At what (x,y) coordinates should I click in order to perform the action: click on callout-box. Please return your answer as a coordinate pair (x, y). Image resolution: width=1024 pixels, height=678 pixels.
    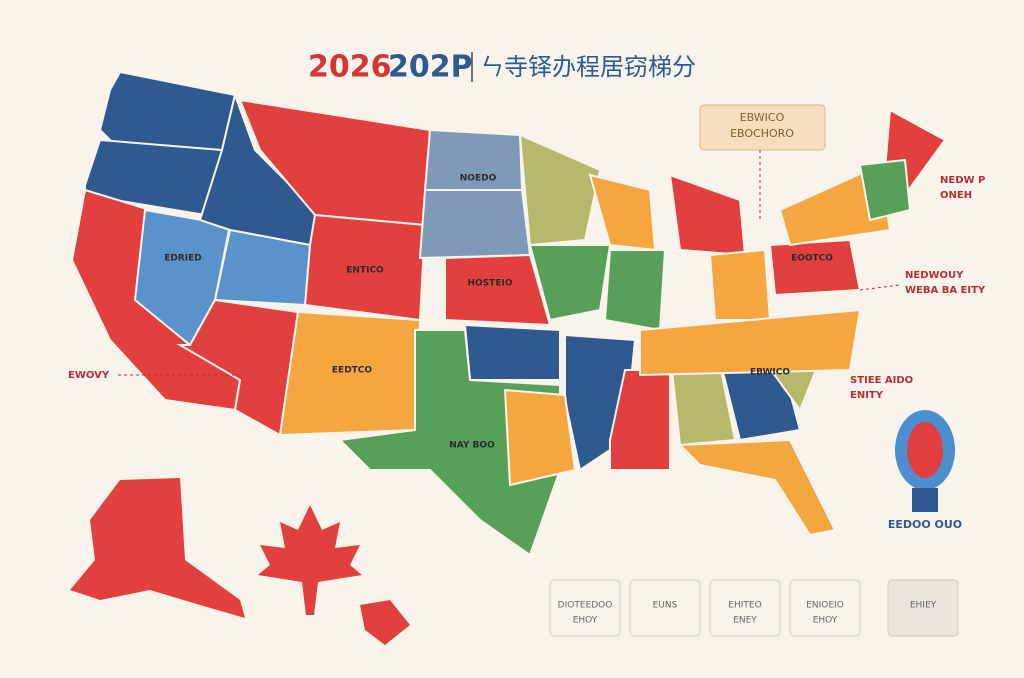
    Looking at the image, I should click on (762, 127).